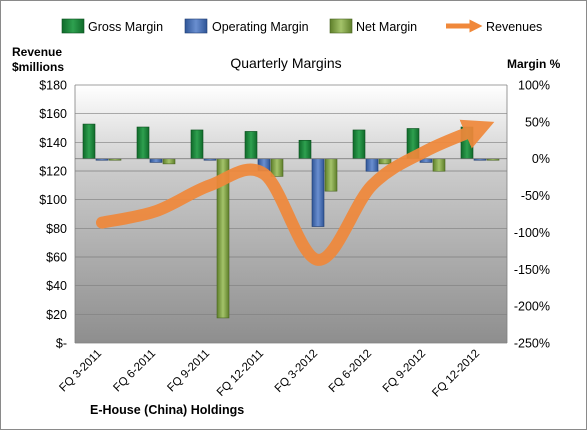 The height and width of the screenshot is (430, 587). What do you see at coordinates (537, 122) in the screenshot?
I see `right-tick-label: 50%` at bounding box center [537, 122].